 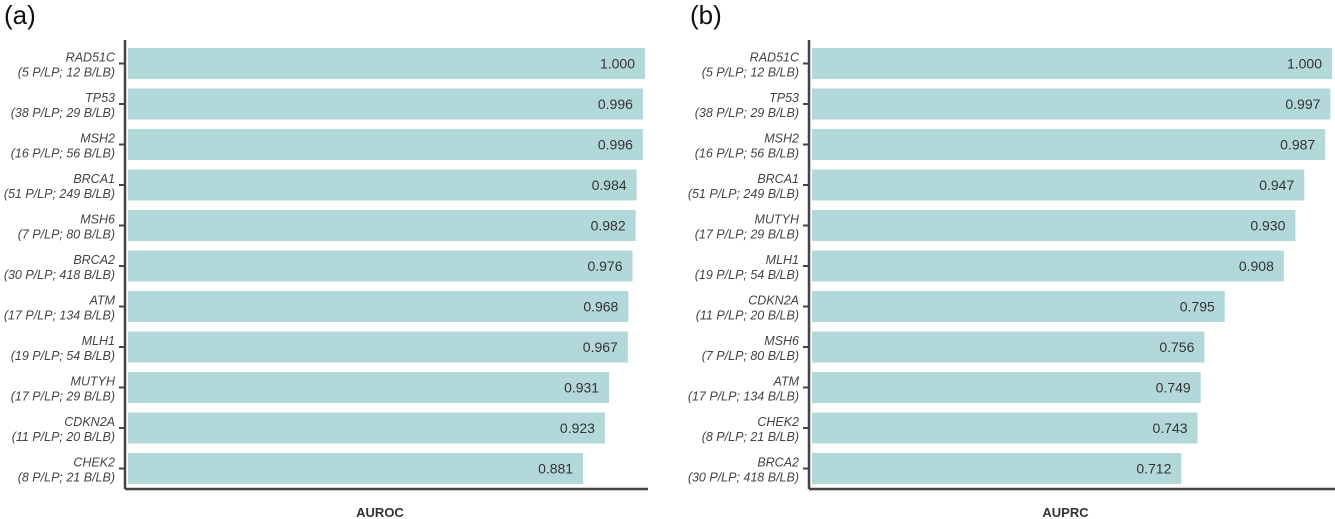 What do you see at coordinates (1256, 266) in the screenshot?
I see `value-label: 0.908` at bounding box center [1256, 266].